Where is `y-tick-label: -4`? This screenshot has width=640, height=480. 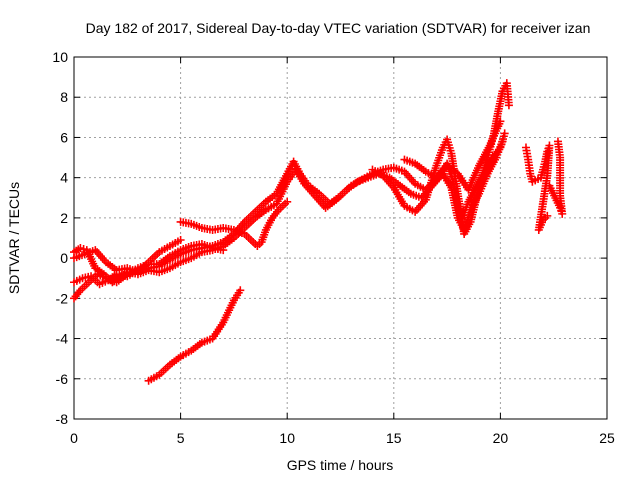
y-tick-label: -4 is located at coordinates (62, 339).